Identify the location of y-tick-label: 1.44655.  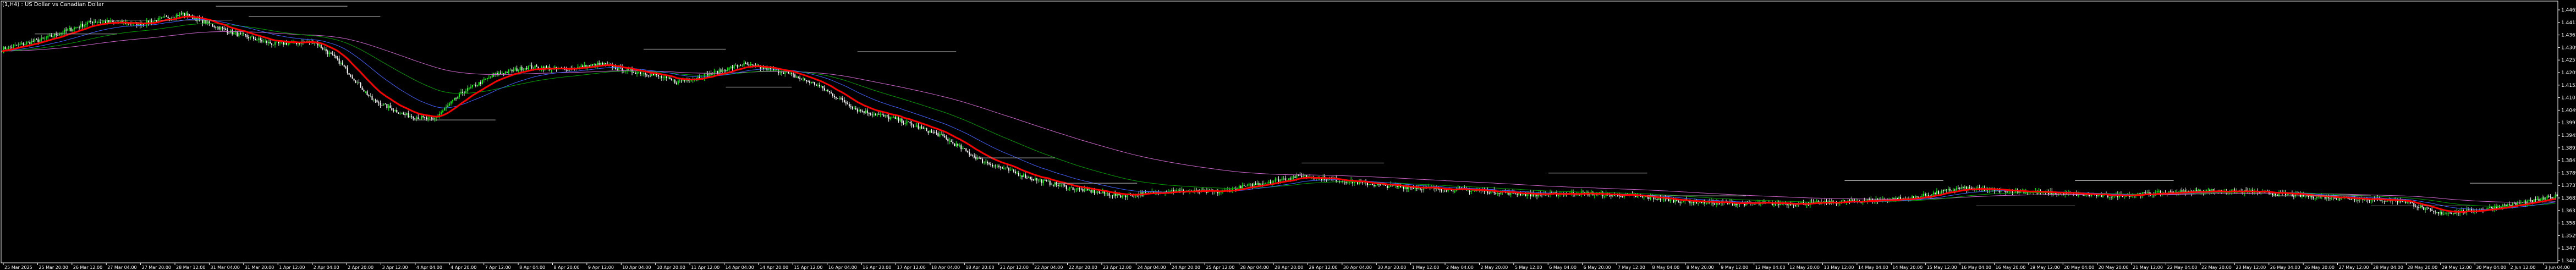
(2568, 10).